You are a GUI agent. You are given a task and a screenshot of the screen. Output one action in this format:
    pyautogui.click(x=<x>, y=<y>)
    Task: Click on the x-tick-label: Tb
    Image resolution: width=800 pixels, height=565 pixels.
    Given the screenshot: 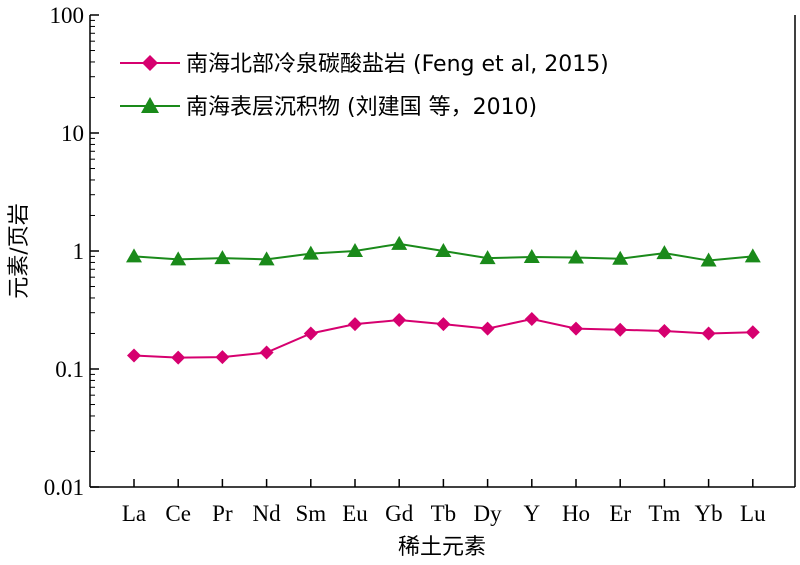 What is the action you would take?
    pyautogui.click(x=444, y=513)
    